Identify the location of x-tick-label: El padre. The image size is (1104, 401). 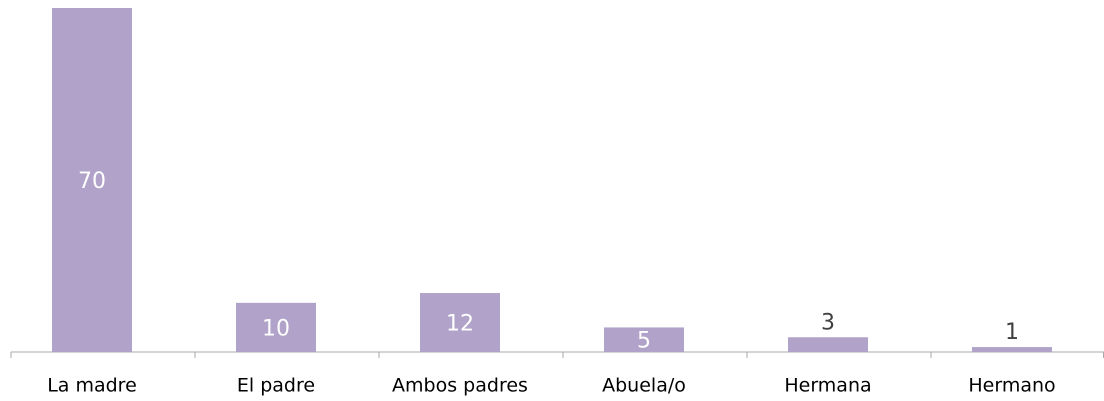
(276, 386).